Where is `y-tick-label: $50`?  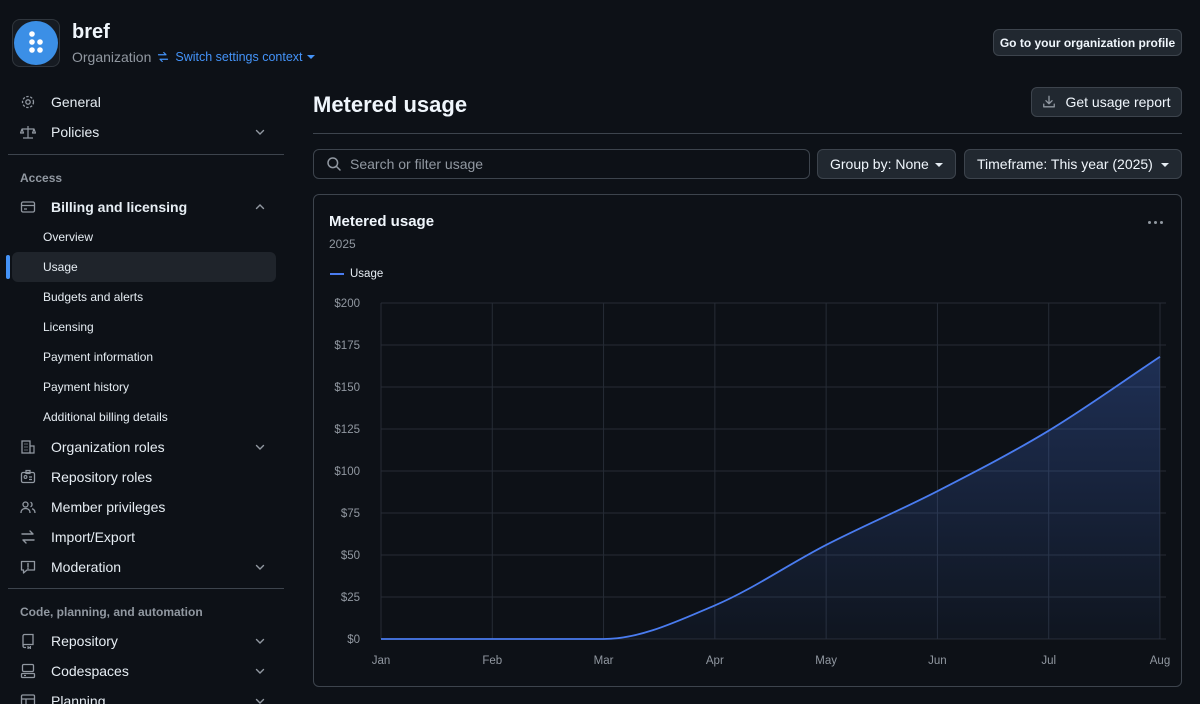 y-tick-label: $50 is located at coordinates (350, 556).